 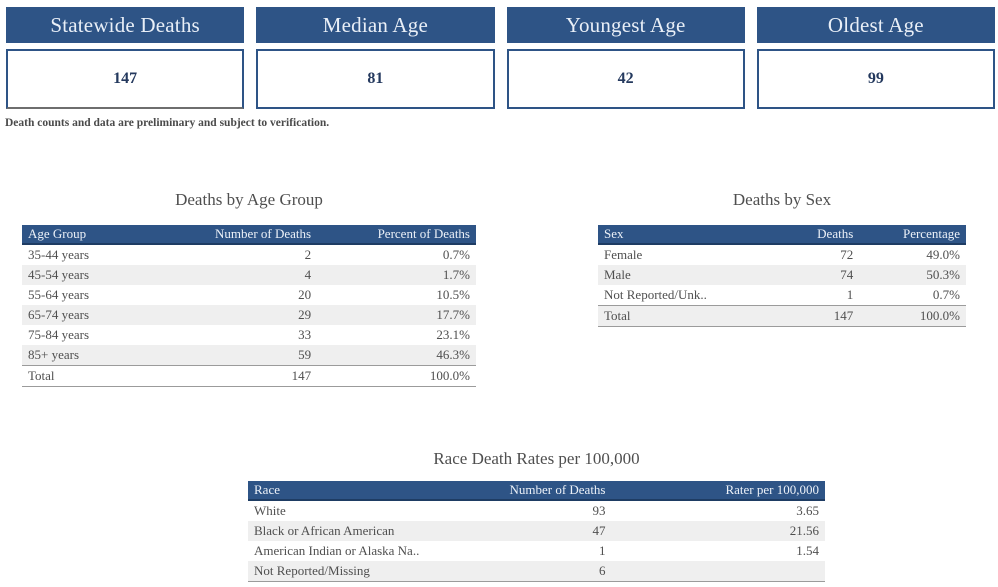 I want to click on table-cell: 49.0%, so click(x=943, y=254).